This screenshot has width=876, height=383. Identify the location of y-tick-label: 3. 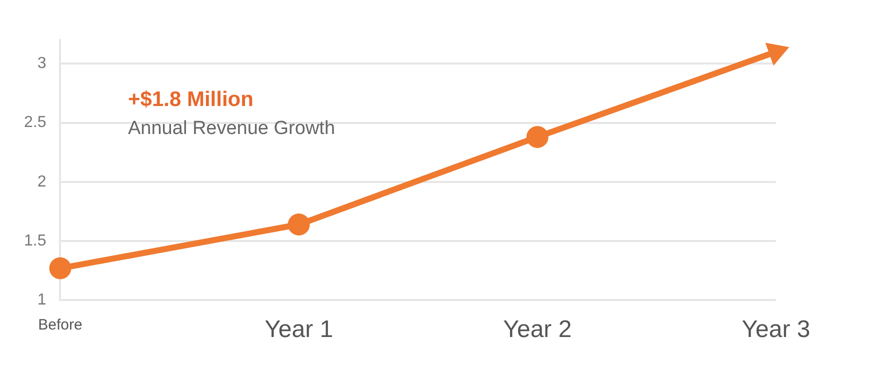
(41, 63).